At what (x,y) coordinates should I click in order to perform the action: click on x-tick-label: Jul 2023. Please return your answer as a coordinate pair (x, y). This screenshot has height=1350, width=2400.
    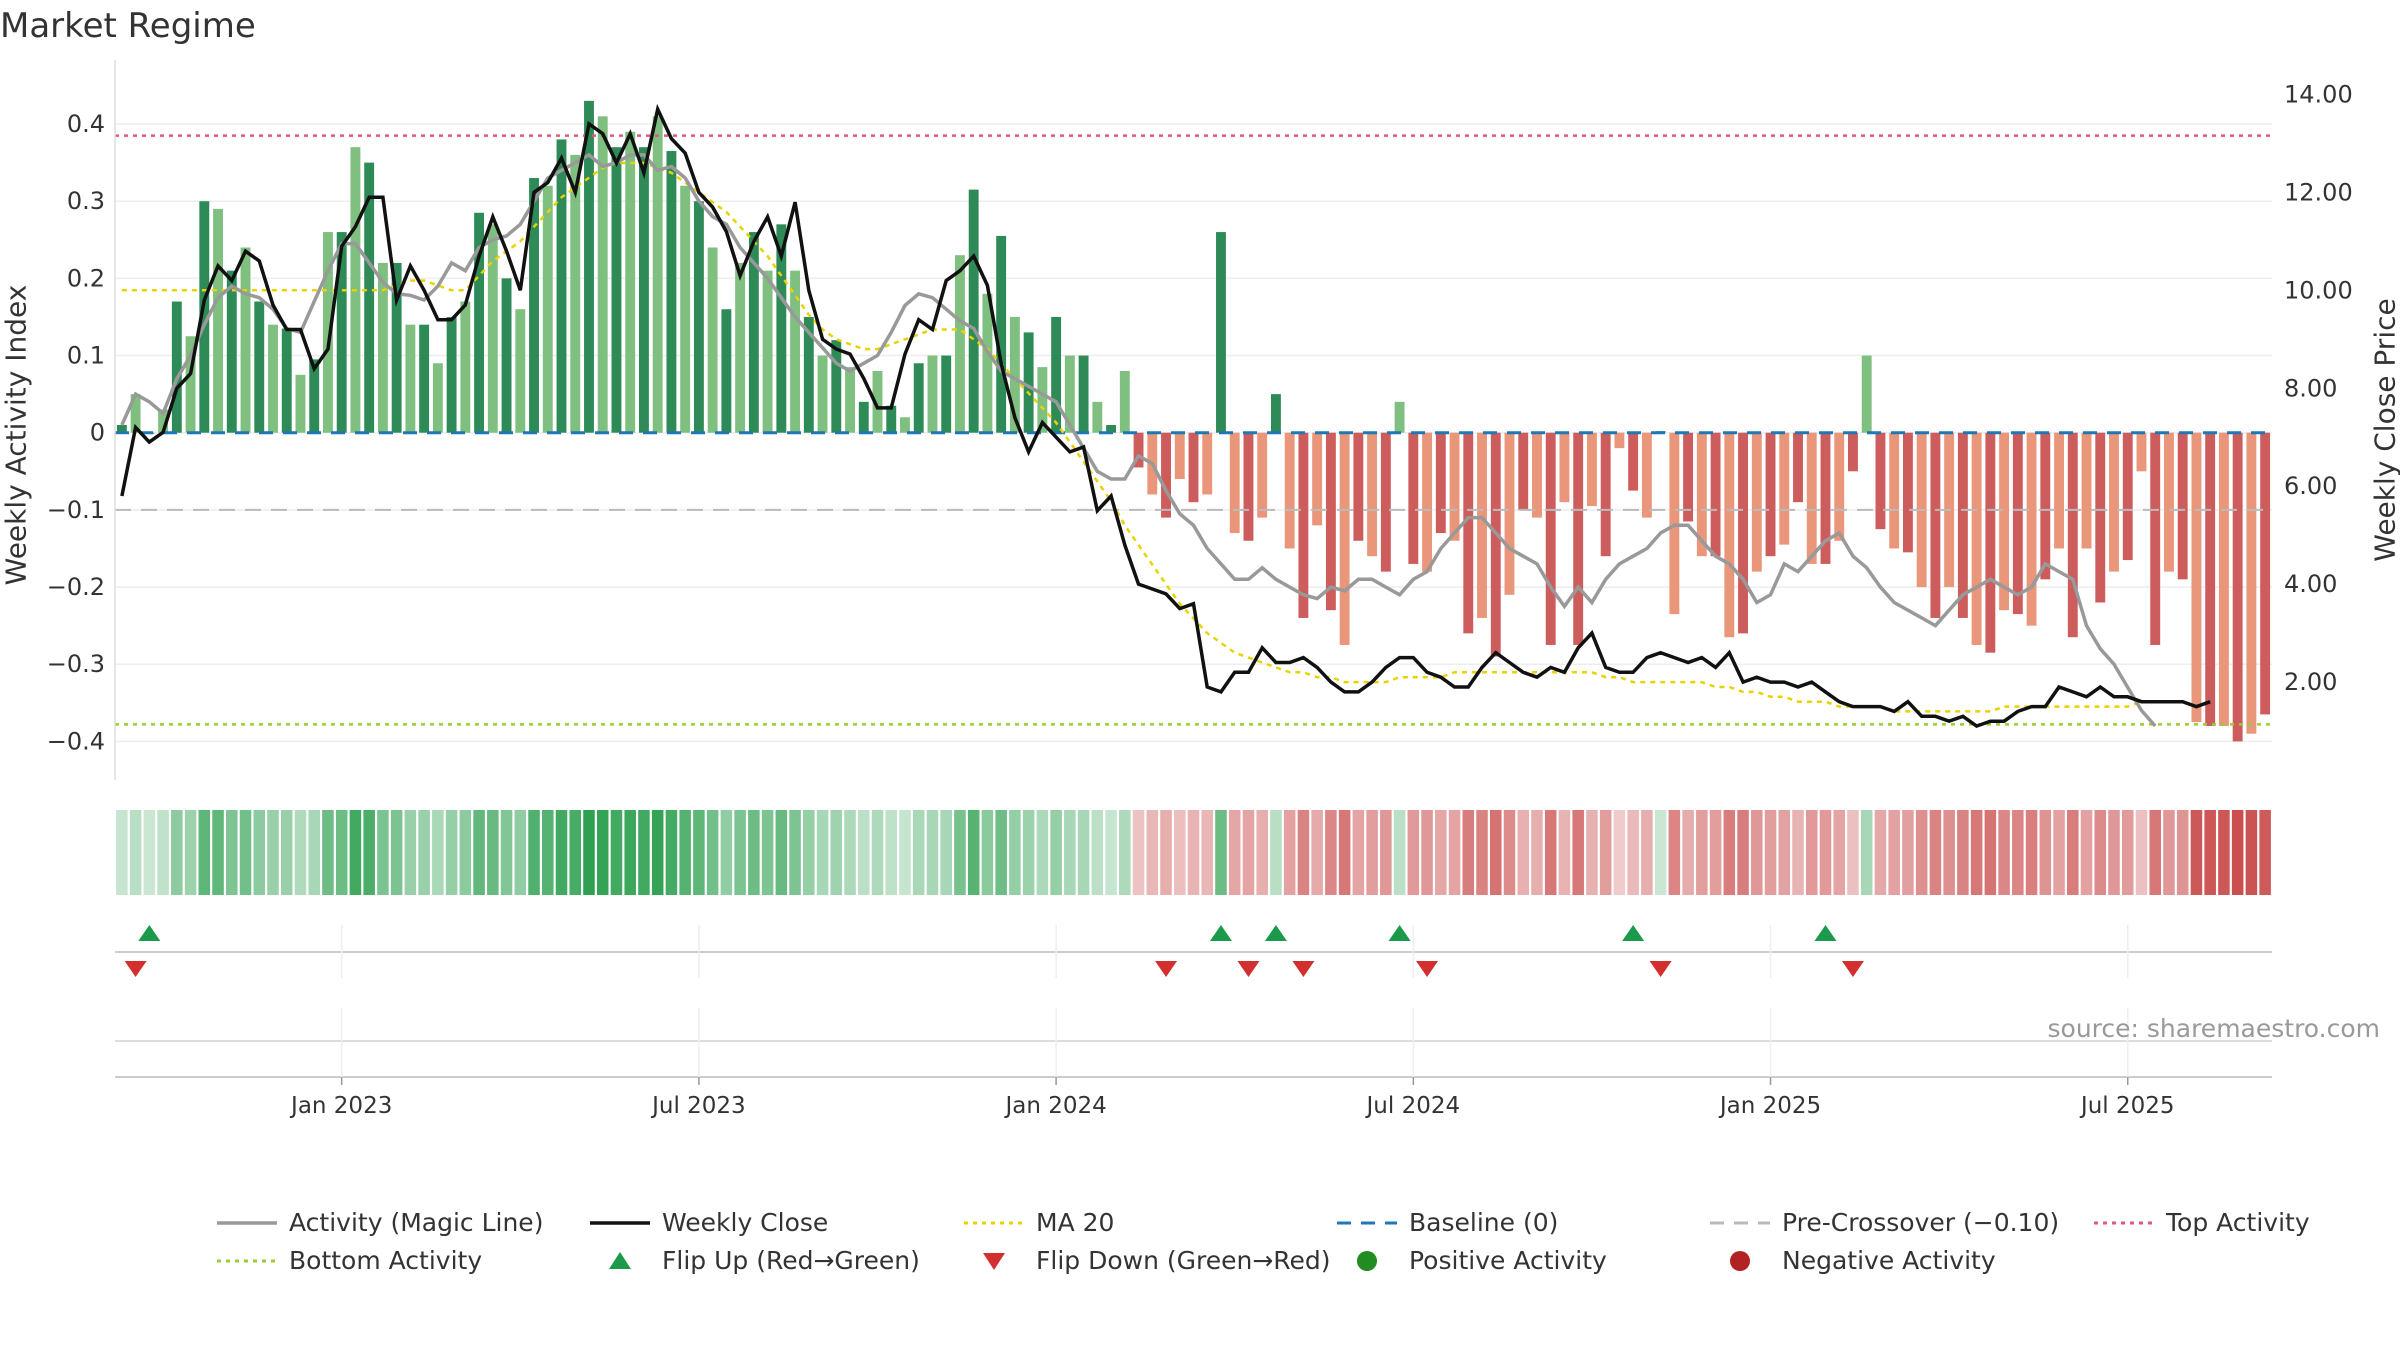
    Looking at the image, I should click on (698, 1106).